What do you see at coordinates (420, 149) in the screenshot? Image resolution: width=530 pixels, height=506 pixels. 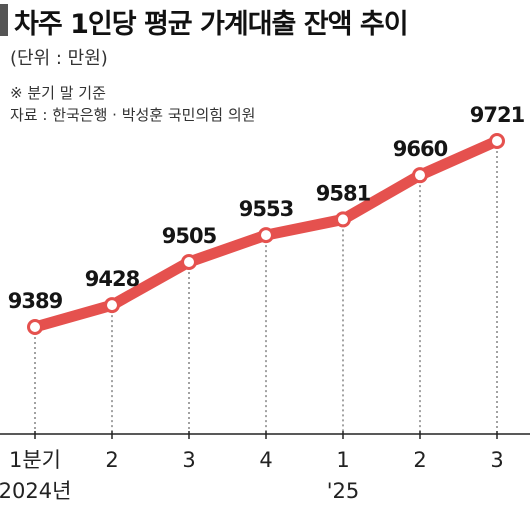 I see `data-label-5: 9660` at bounding box center [420, 149].